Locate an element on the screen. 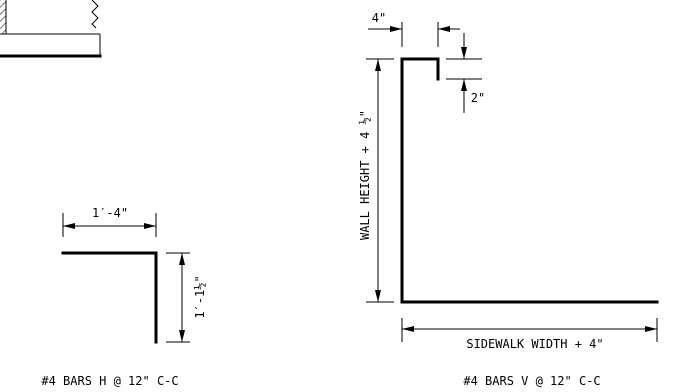 The image size is (686, 392). caption-h-bars: #4 BARS H @ 12" C-C is located at coordinates (109, 381).